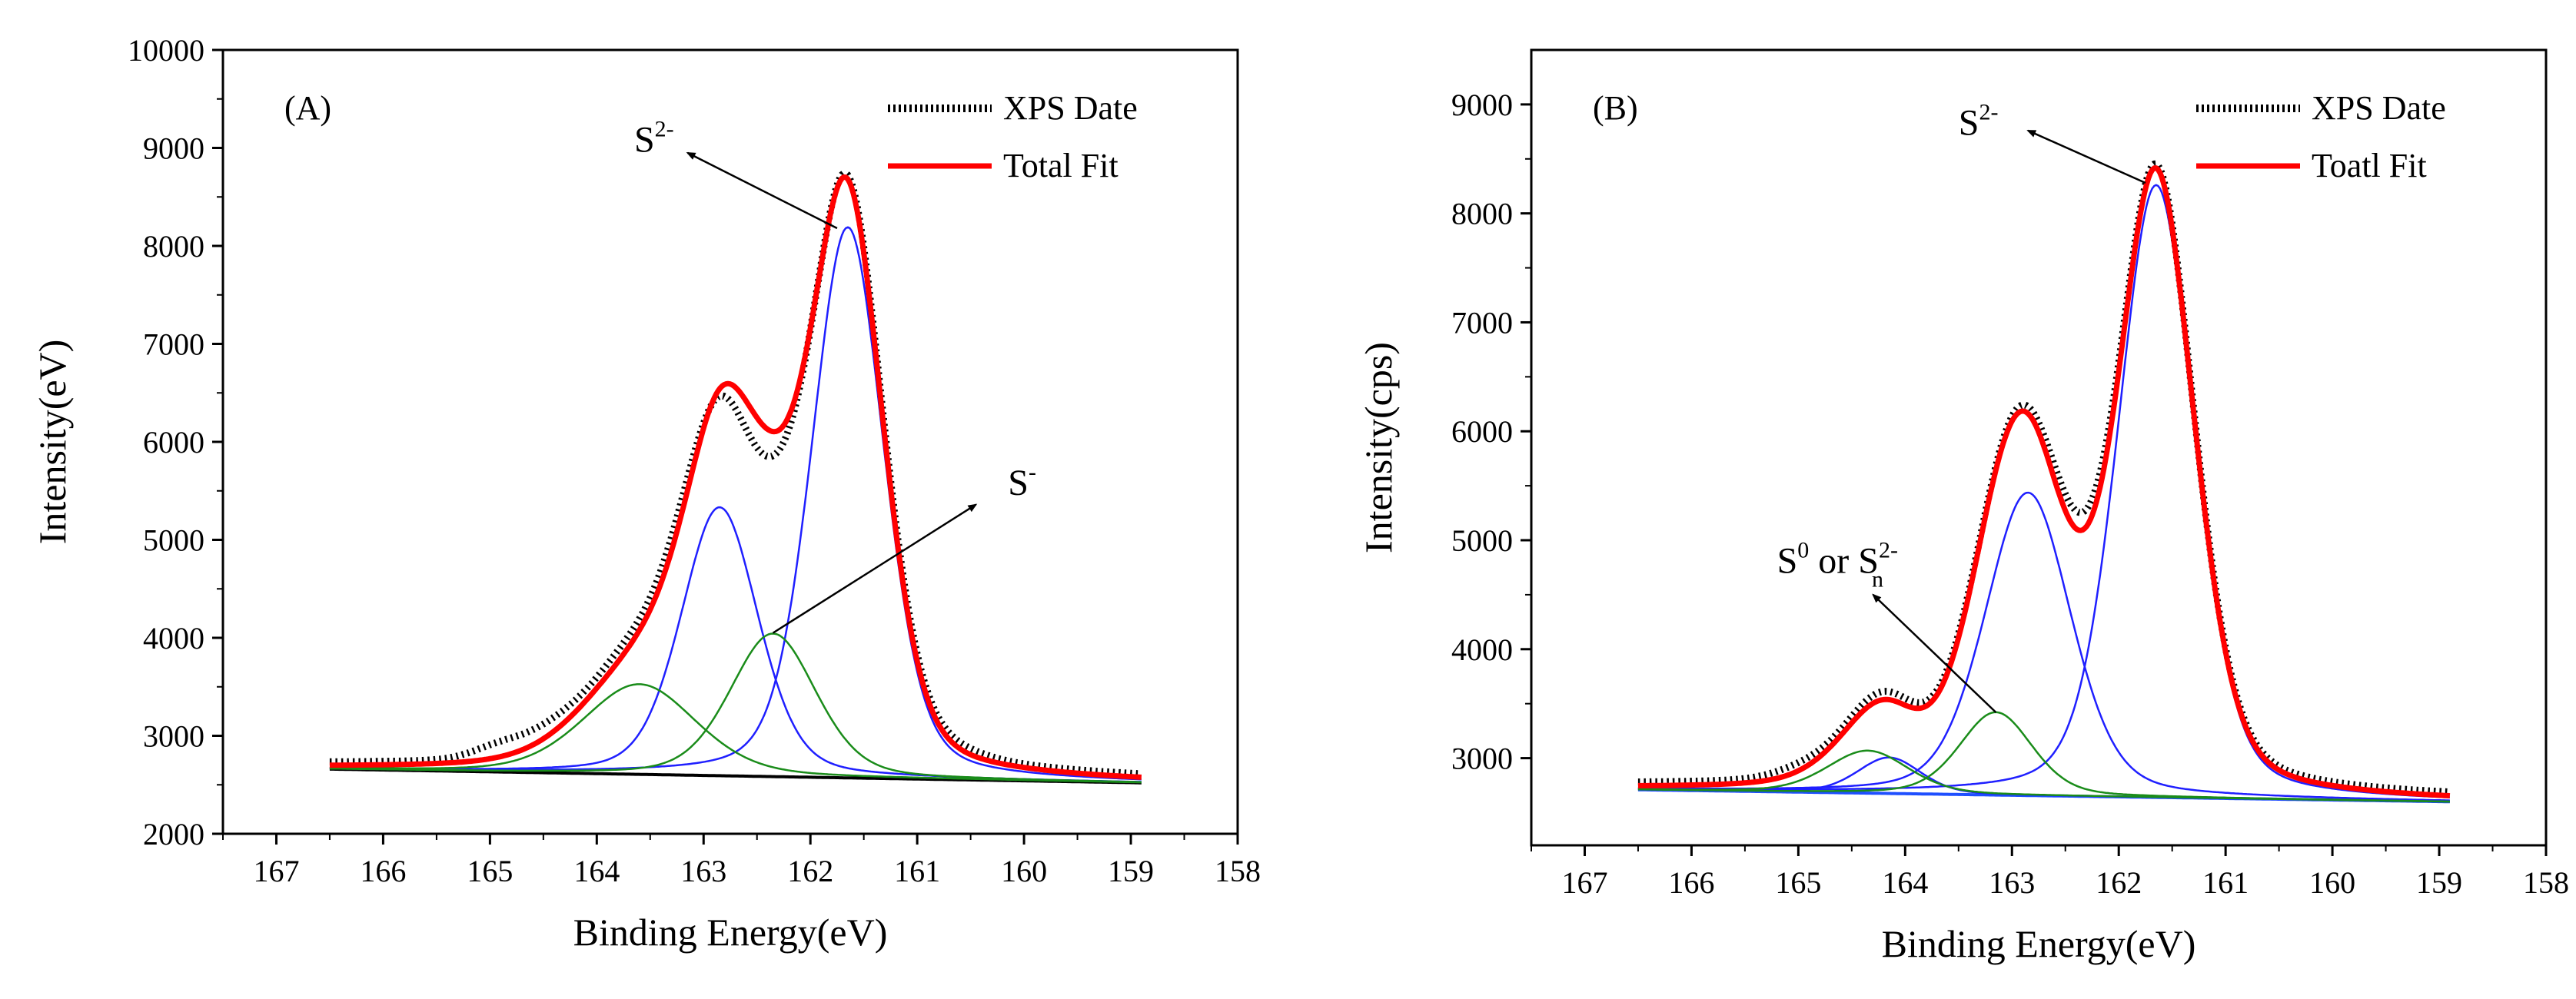 This screenshot has height=999, width=2576. What do you see at coordinates (2321, 136) in the screenshot?
I see `legend: XPS Date Toatl Fit` at bounding box center [2321, 136].